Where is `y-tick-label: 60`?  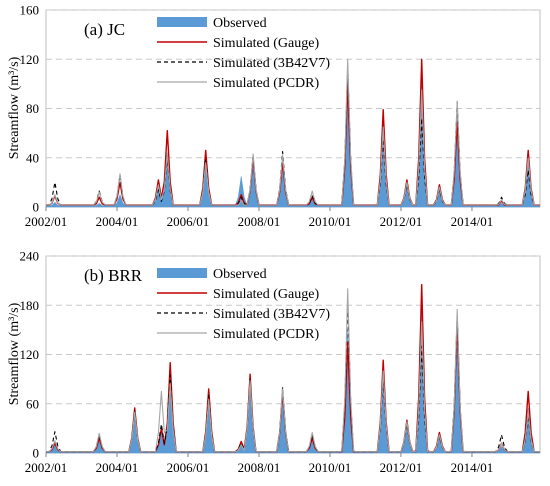
y-tick-label: 60 is located at coordinates (32, 403).